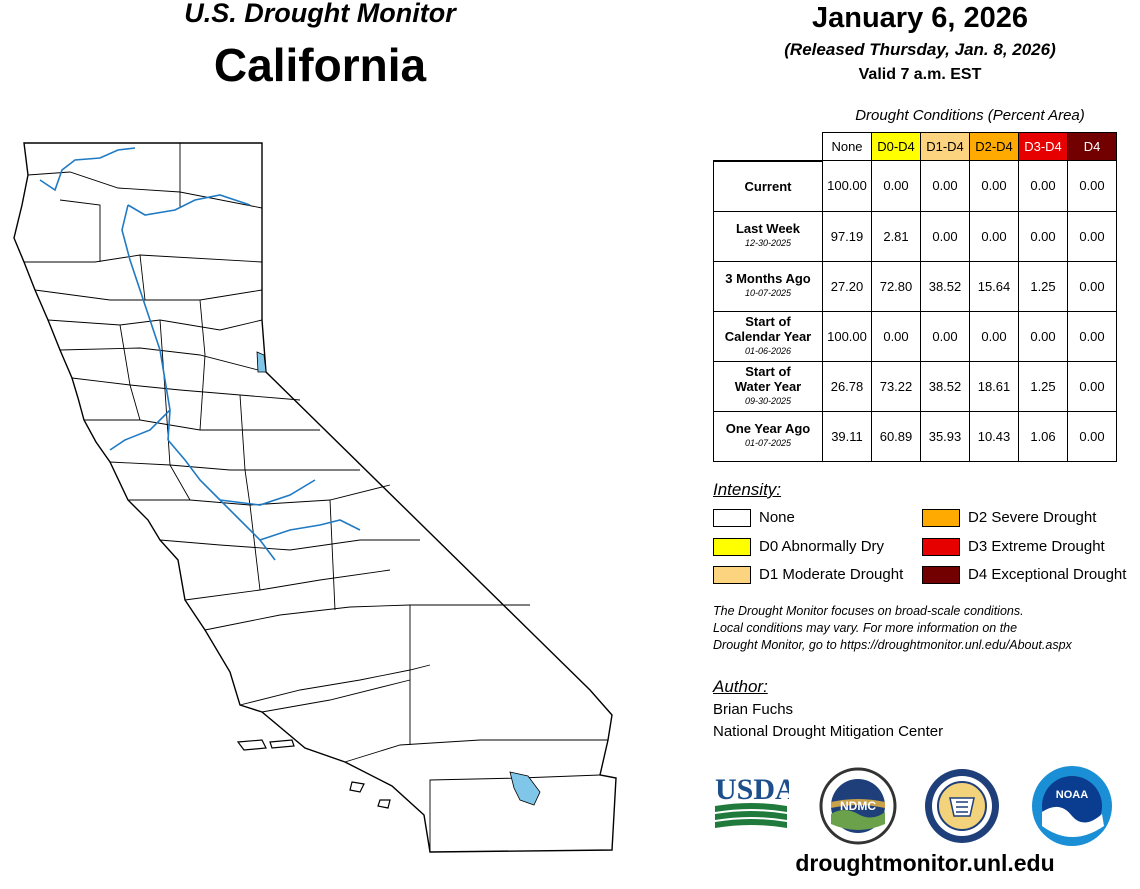 This screenshot has width=1140, height=889. What do you see at coordinates (920, 49) in the screenshot?
I see `release-date: (Released Thursday, Jan. 8, 2026)` at bounding box center [920, 49].